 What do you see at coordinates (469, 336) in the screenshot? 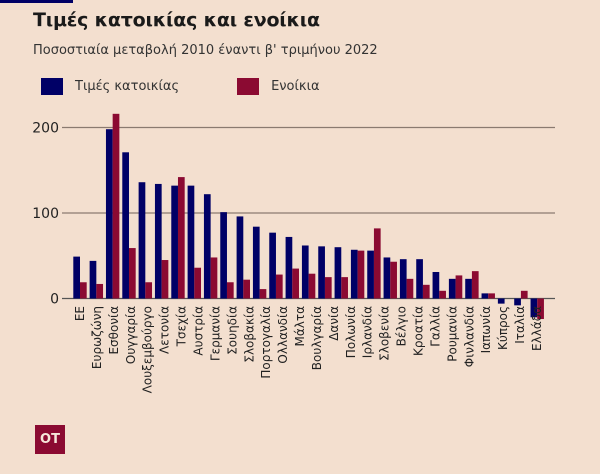
I see `x-tick-label: Φινλανδία` at bounding box center [469, 336].